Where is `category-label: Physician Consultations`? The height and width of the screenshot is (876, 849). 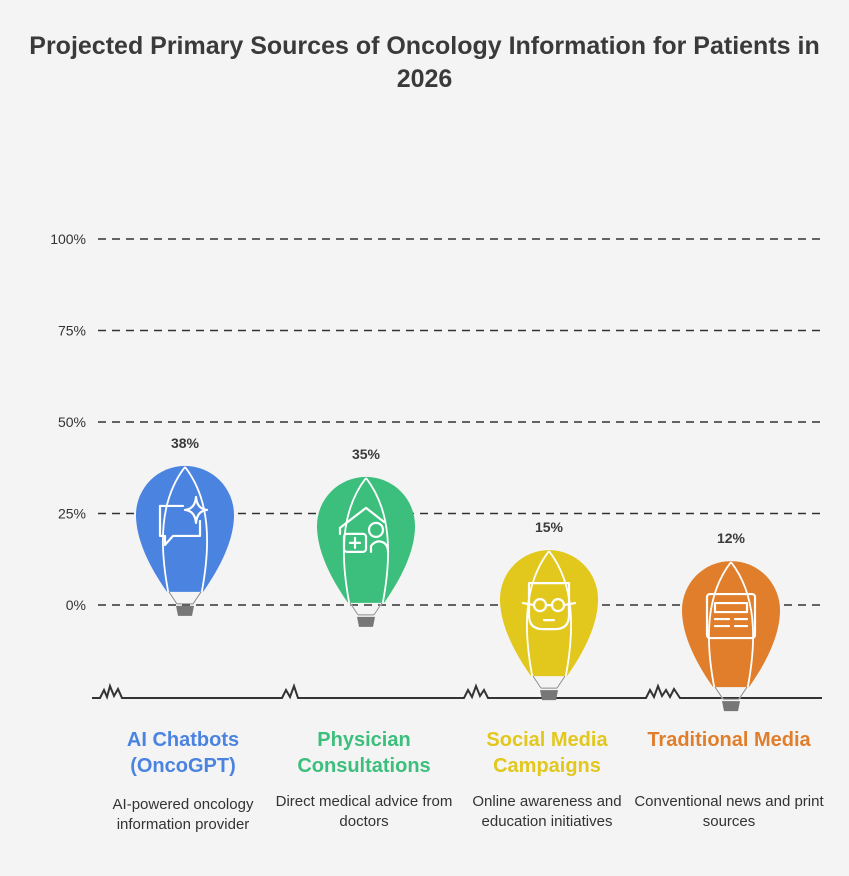
category-label: Physician Consultations is located at coordinates (364, 753).